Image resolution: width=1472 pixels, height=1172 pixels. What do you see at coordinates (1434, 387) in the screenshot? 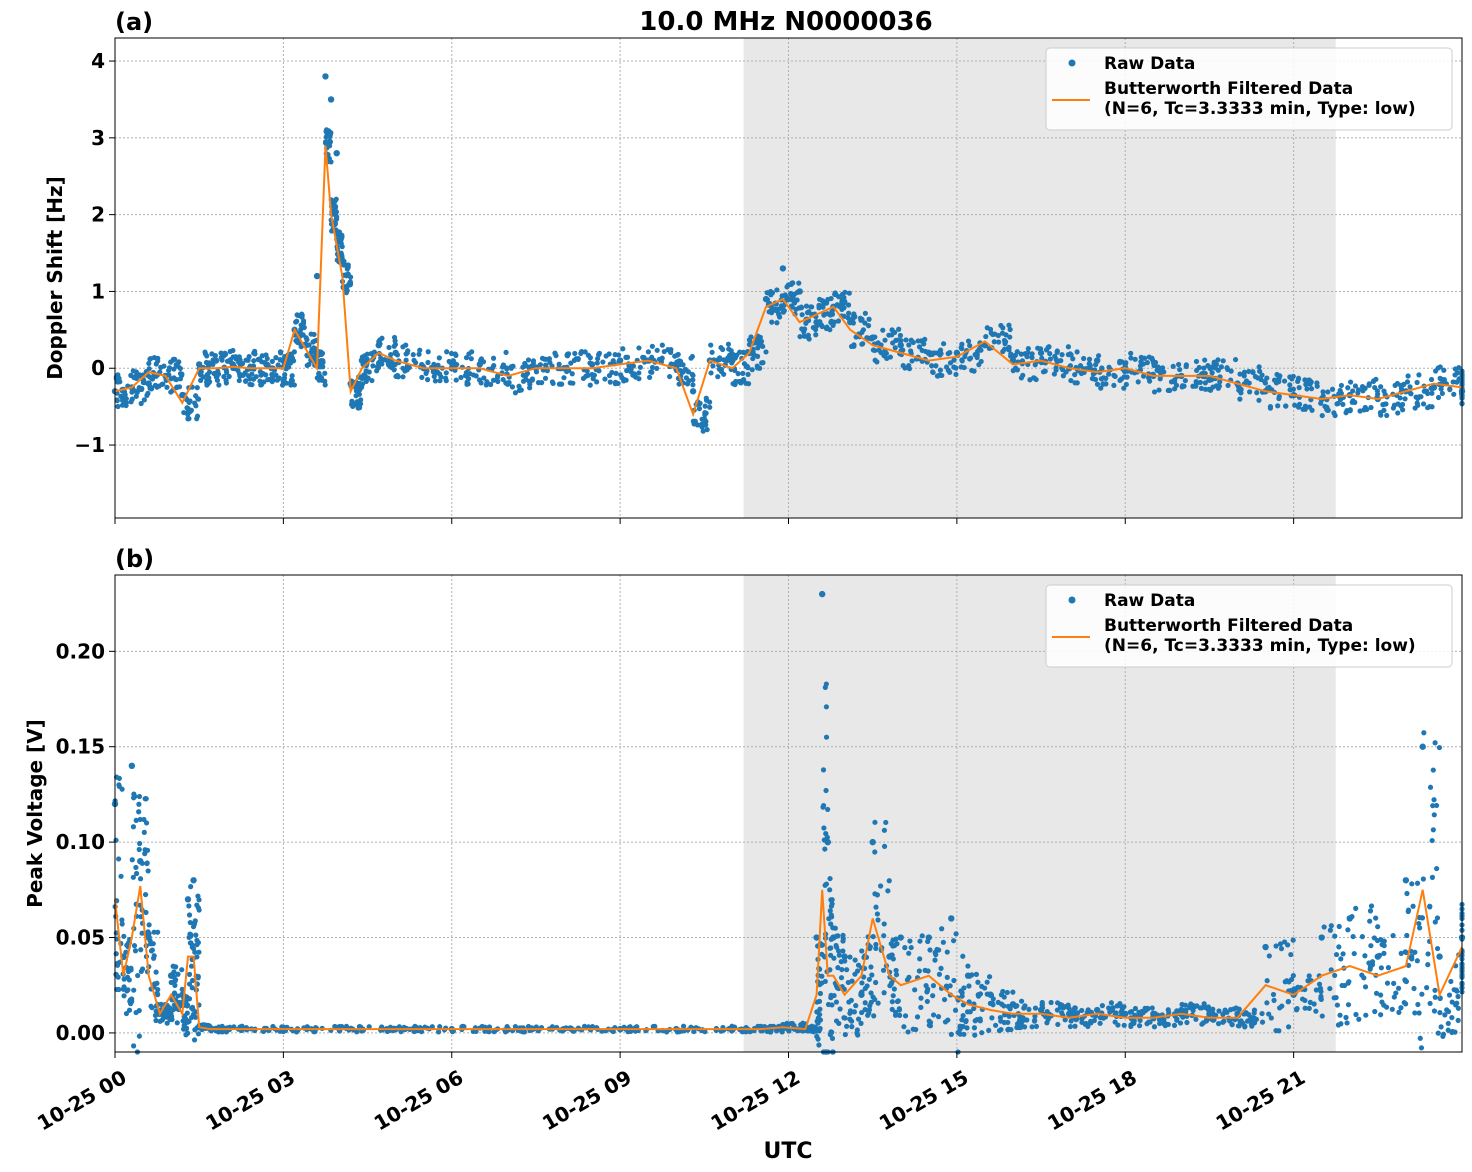
I see `raw-point` at bounding box center [1434, 387].